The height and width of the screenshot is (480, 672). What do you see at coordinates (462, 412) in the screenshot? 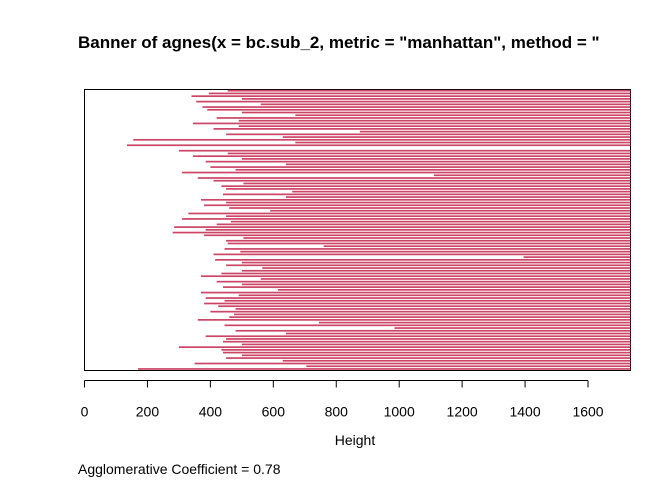
I see `x-tick-label: 1200` at bounding box center [462, 412].